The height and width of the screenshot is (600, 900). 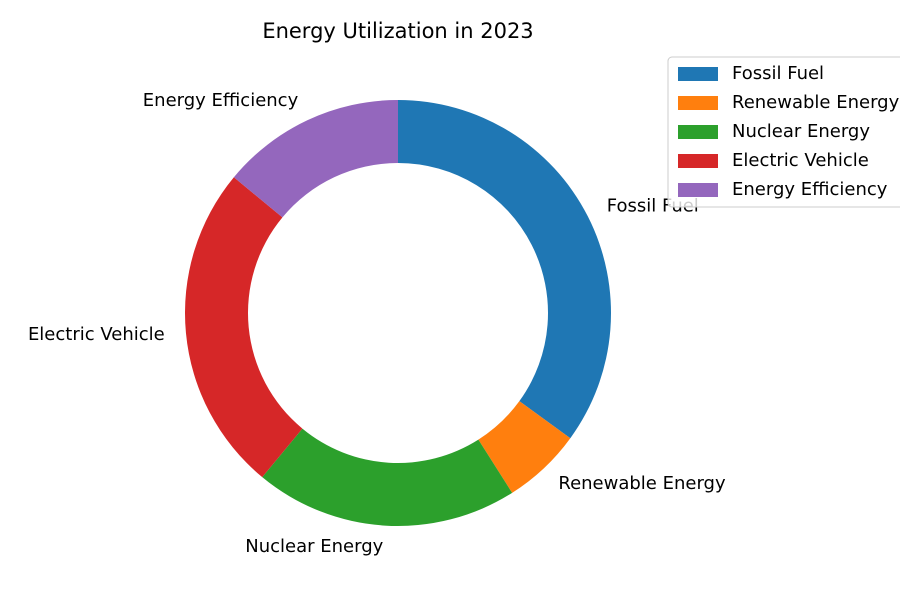 I want to click on slice-label-nuclear-energy: Nuclear Energy, so click(x=314, y=546).